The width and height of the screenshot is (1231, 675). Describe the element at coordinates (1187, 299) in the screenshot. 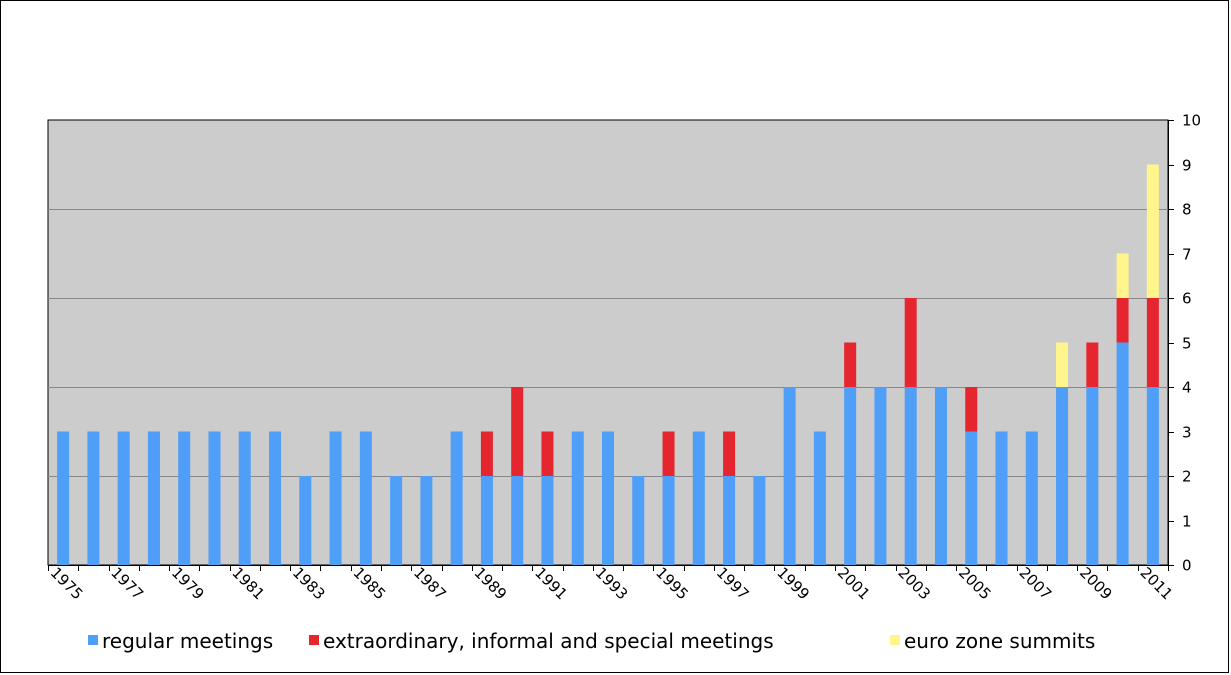

I see `y-tick-label-6: 6` at that location.